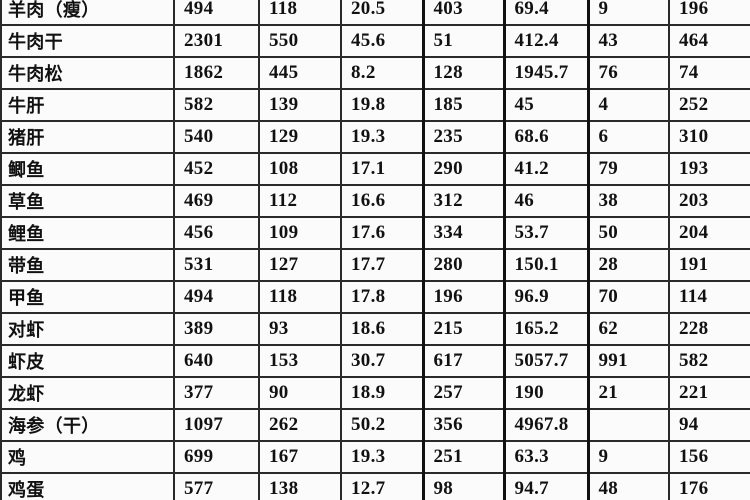 Image resolution: width=750 pixels, height=500 pixels. I want to click on value-cell: 550, so click(300, 41).